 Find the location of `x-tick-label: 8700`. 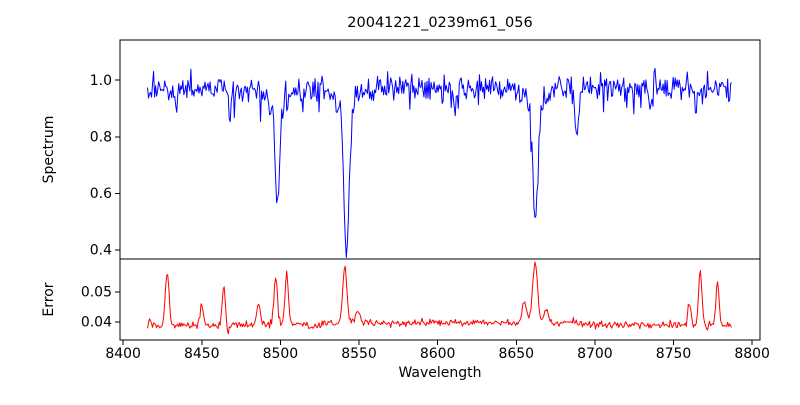

x-tick-label: 8700 is located at coordinates (595, 354).